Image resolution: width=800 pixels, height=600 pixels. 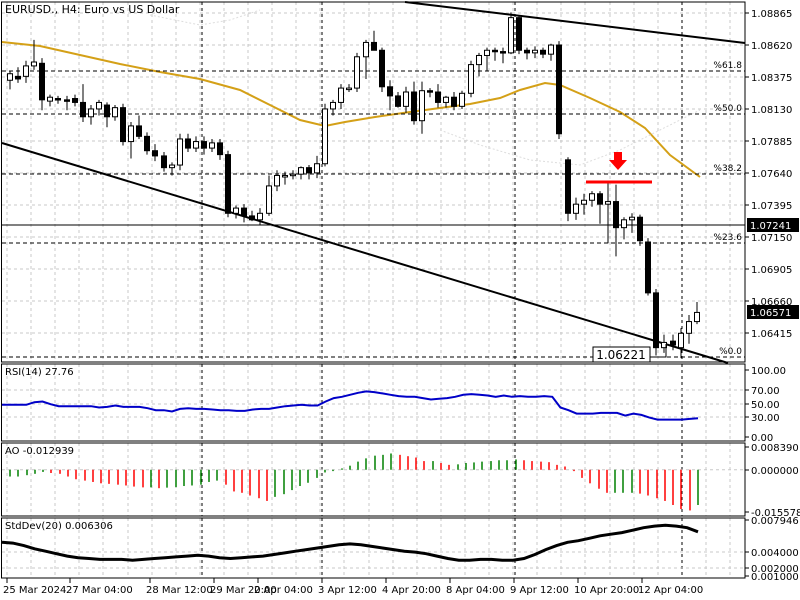 What do you see at coordinates (771, 238) in the screenshot?
I see `price-axis-label: 1.07150` at bounding box center [771, 238].